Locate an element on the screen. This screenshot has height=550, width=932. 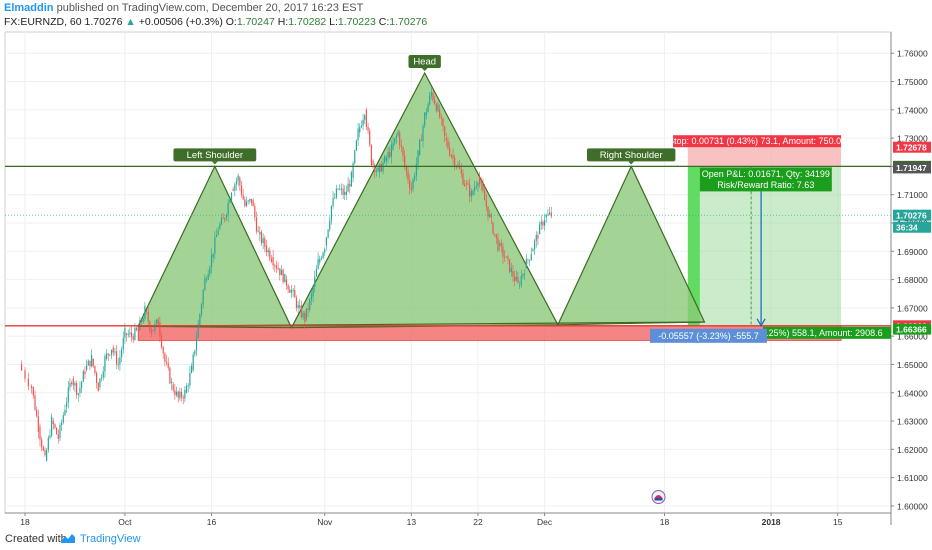
price-tag-bg is located at coordinates (912, 227).